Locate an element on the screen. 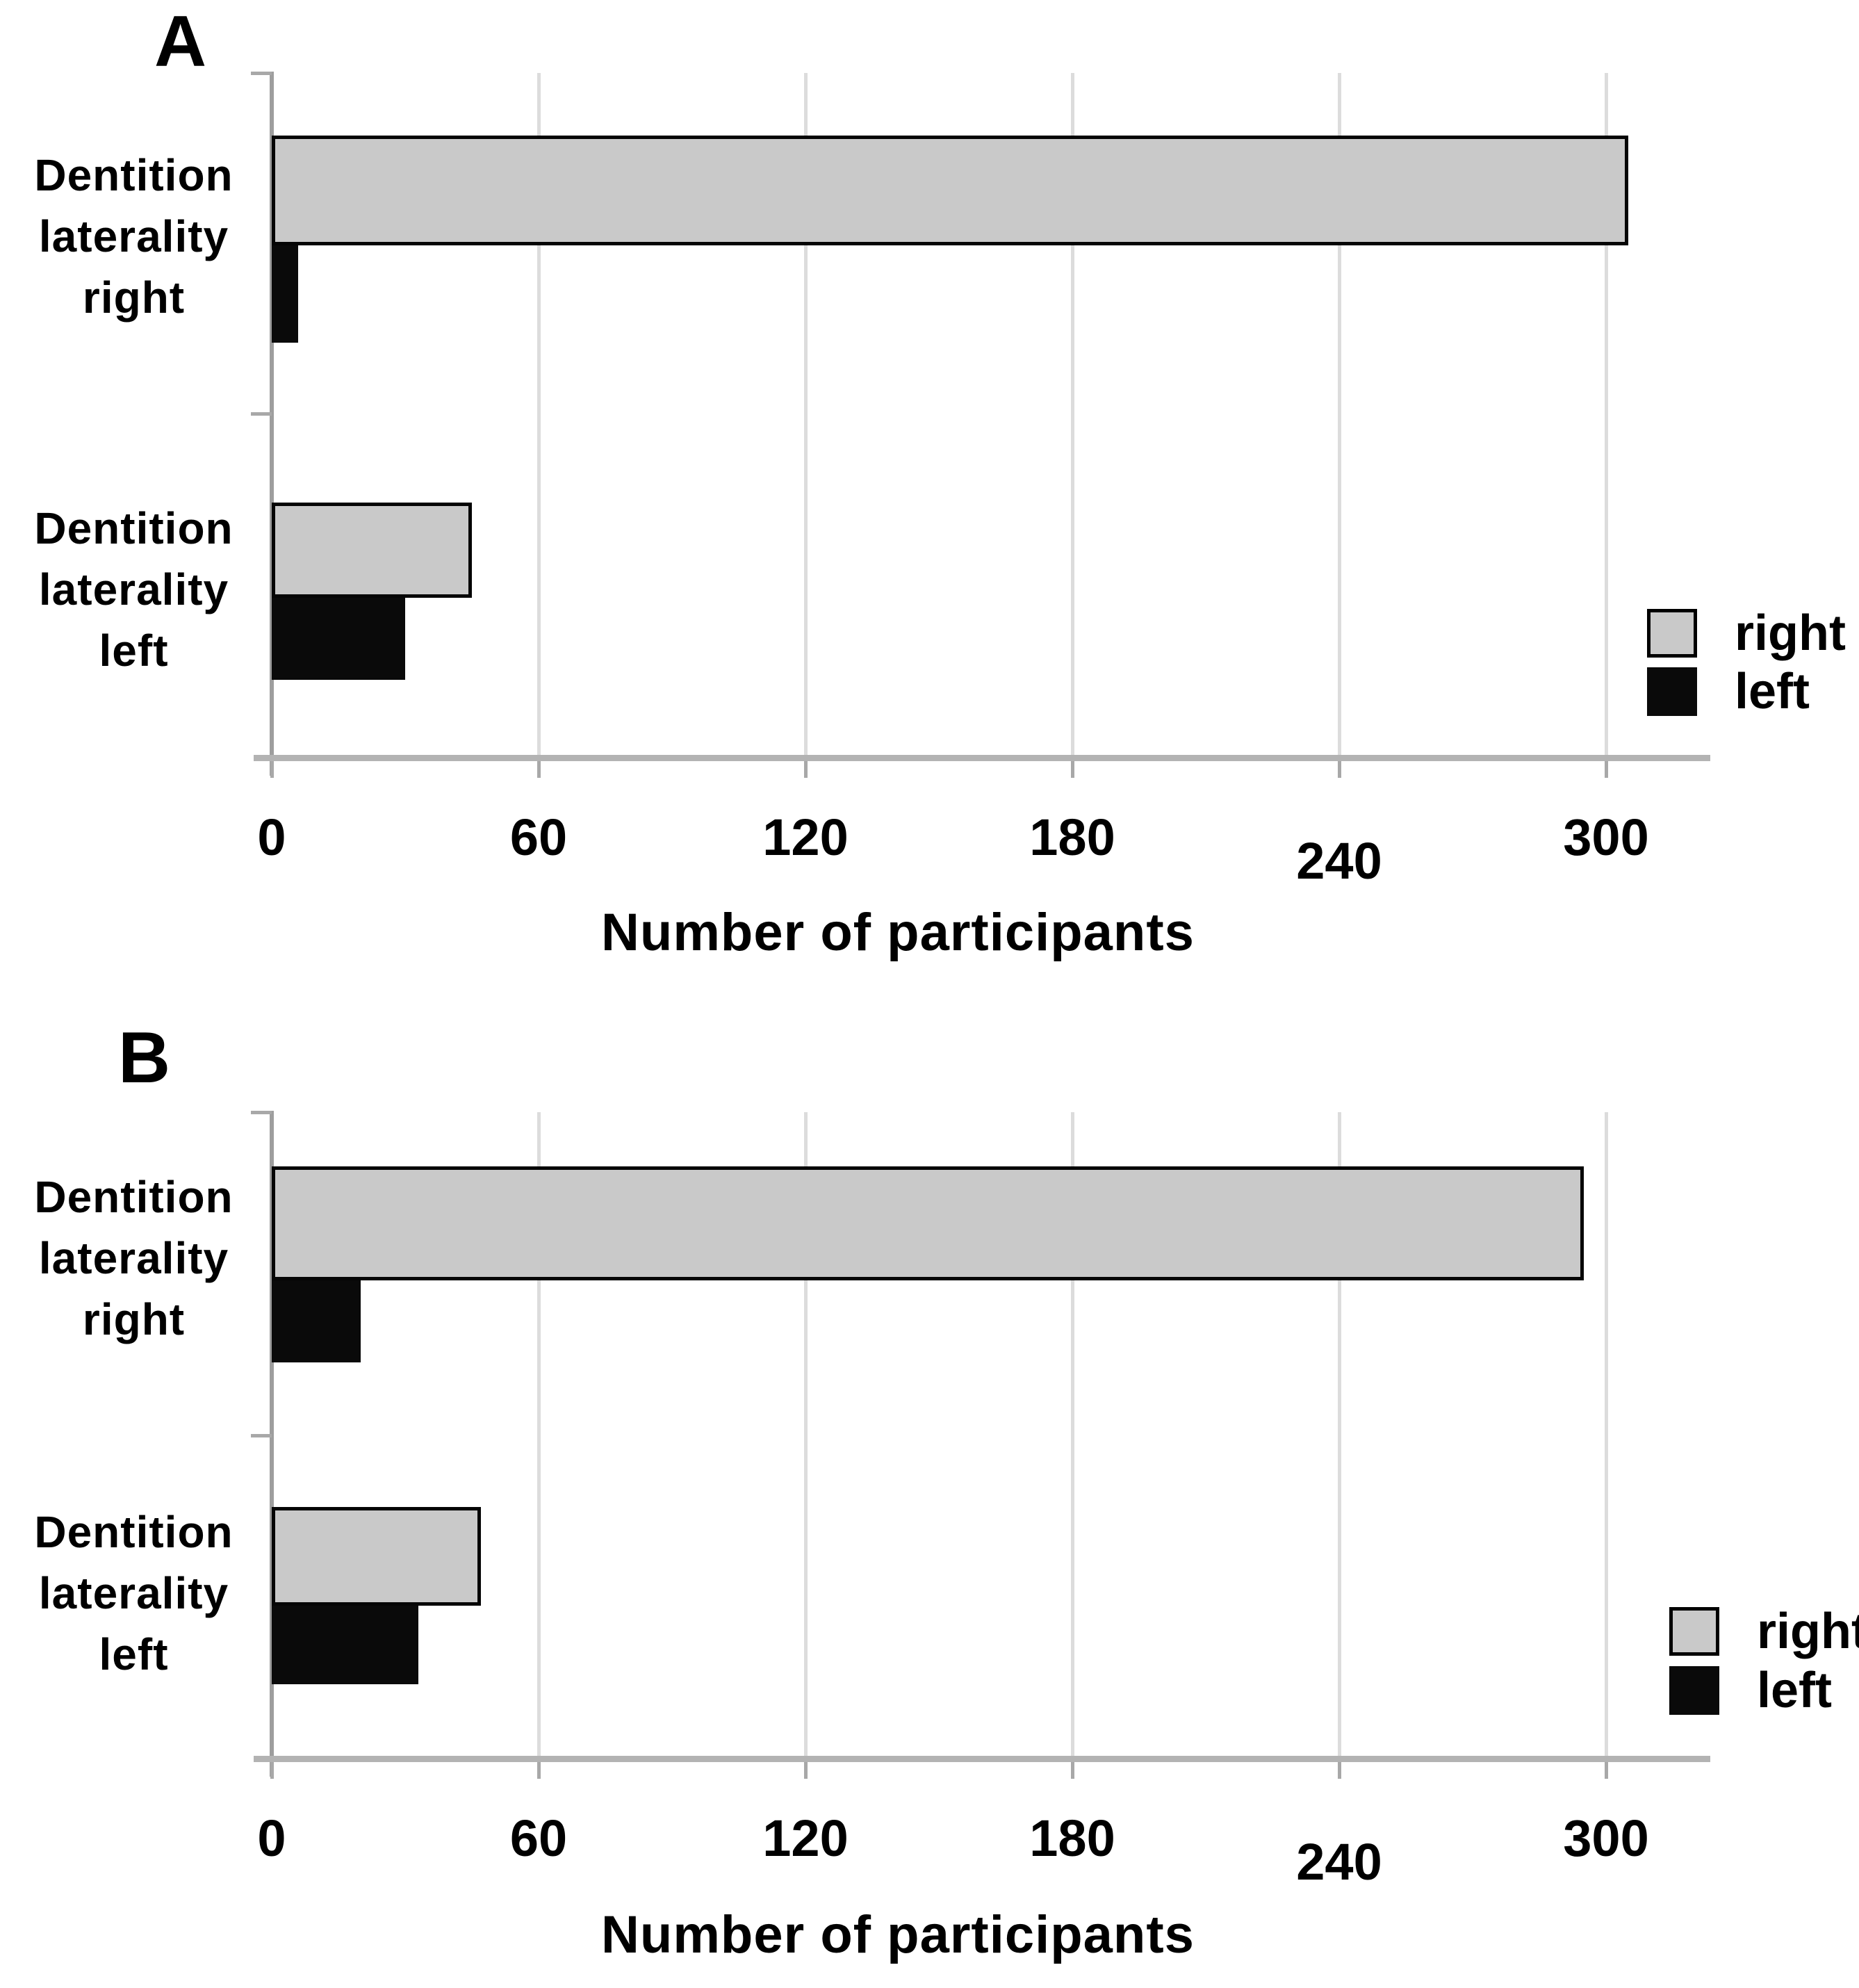  bar-left-series-a-cat0 is located at coordinates (285, 294).